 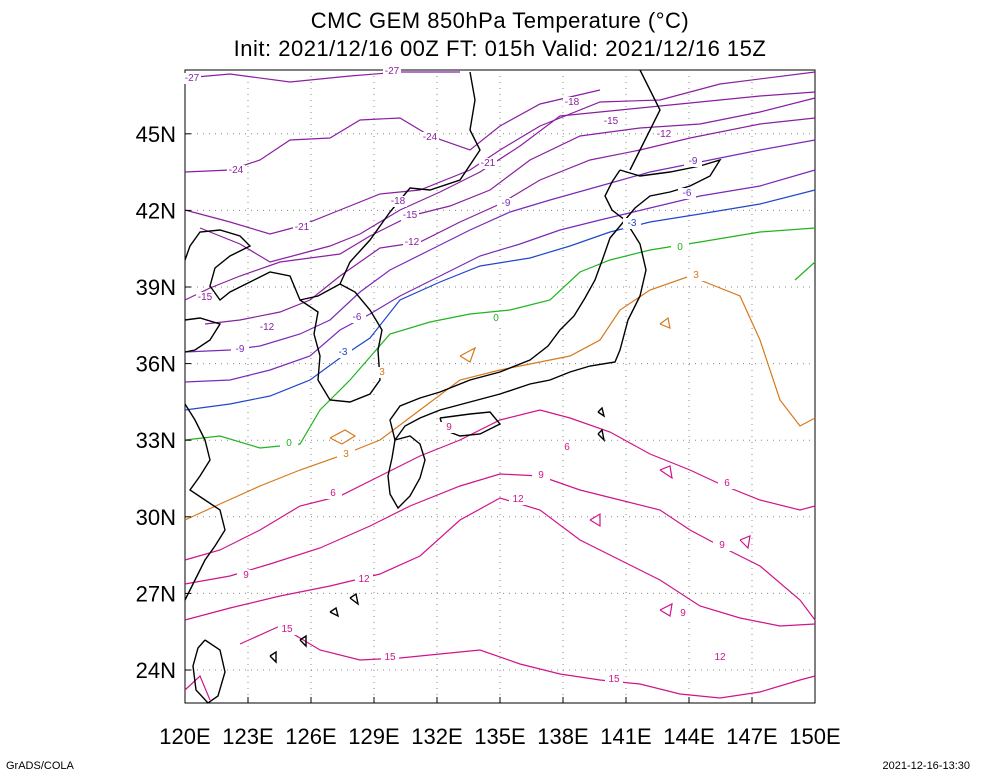 I want to click on isotherm-minus27, so click(x=322, y=77).